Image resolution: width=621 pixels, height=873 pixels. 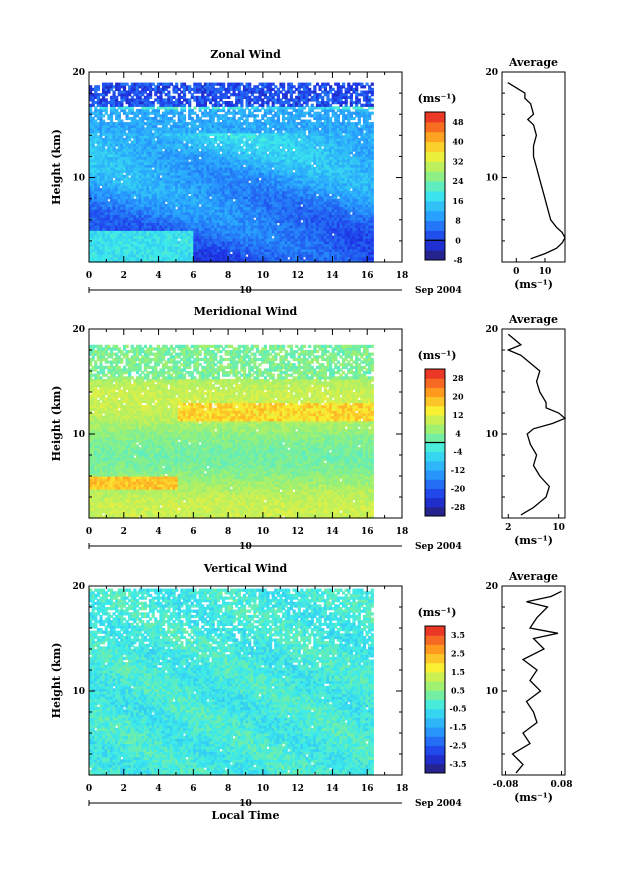 What do you see at coordinates (245, 568) in the screenshot?
I see `panel-title: Vertical Wind` at bounding box center [245, 568].